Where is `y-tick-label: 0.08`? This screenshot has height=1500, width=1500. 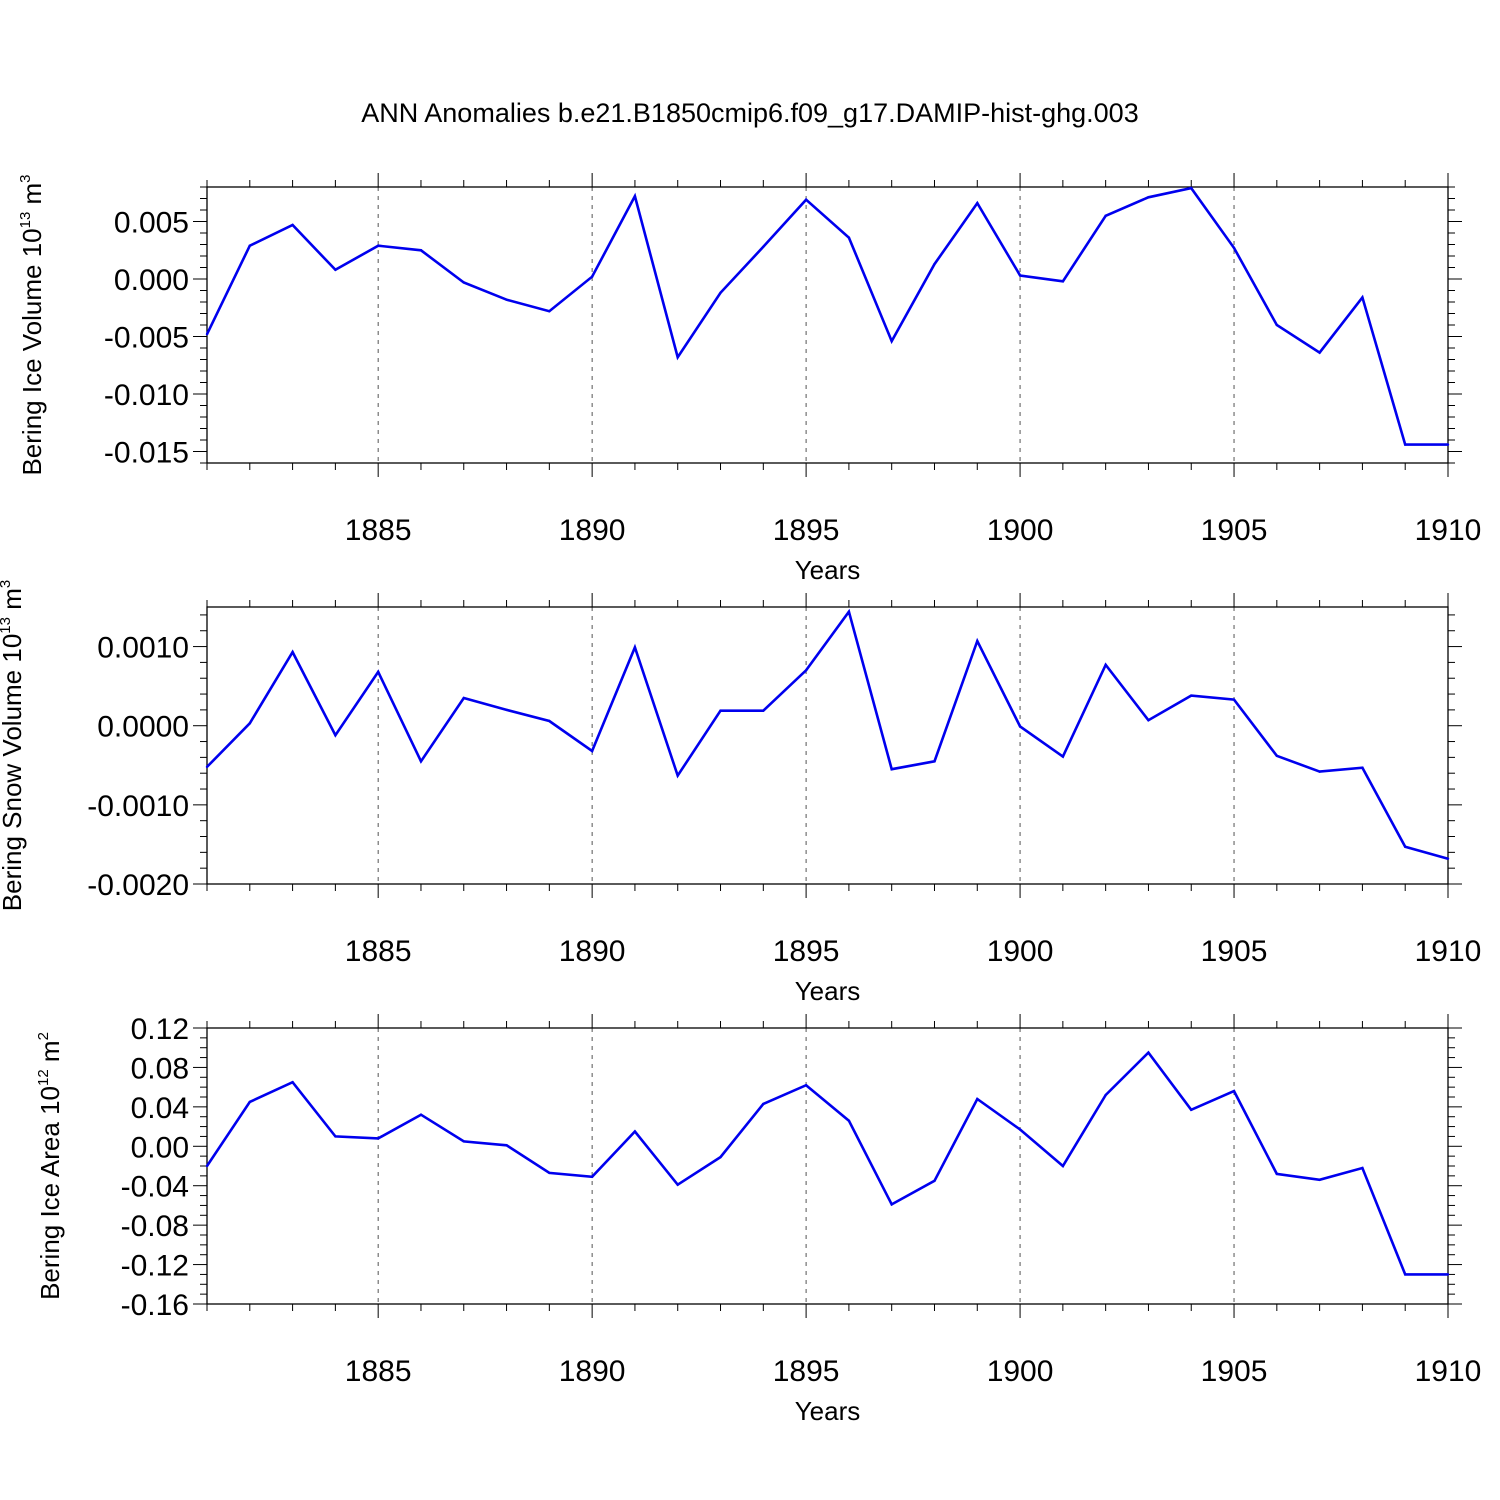
y-tick-label: 0.08 is located at coordinates (160, 1068).